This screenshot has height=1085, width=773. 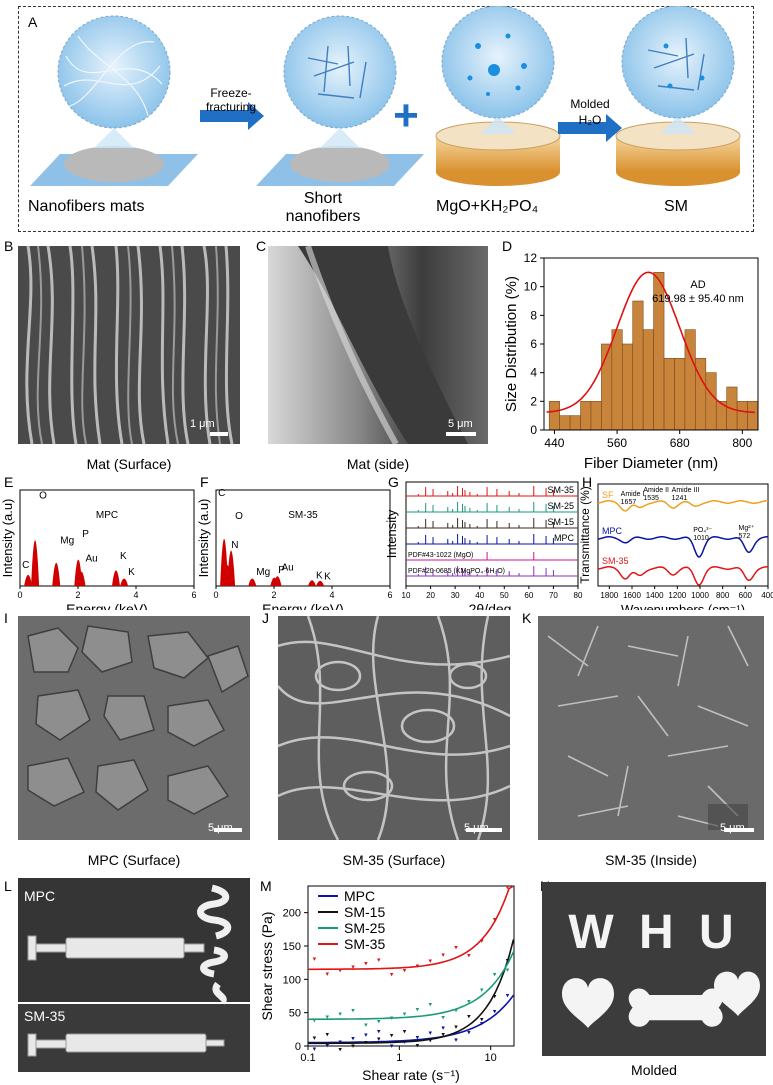 What do you see at coordinates (656, 490) in the screenshot?
I see `annotation: Amide II` at bounding box center [656, 490].